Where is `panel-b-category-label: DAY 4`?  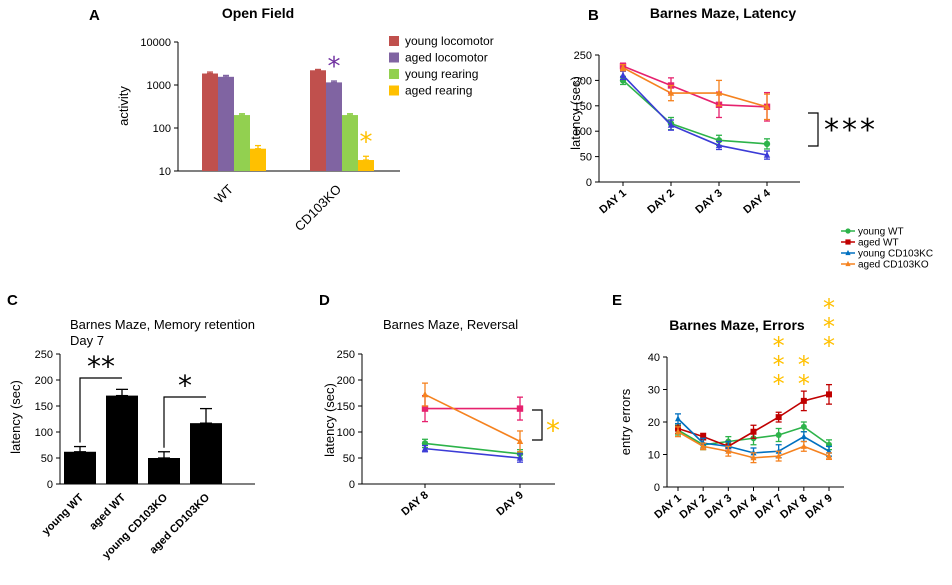
panel-b-category-label: DAY 4 is located at coordinates (757, 202).